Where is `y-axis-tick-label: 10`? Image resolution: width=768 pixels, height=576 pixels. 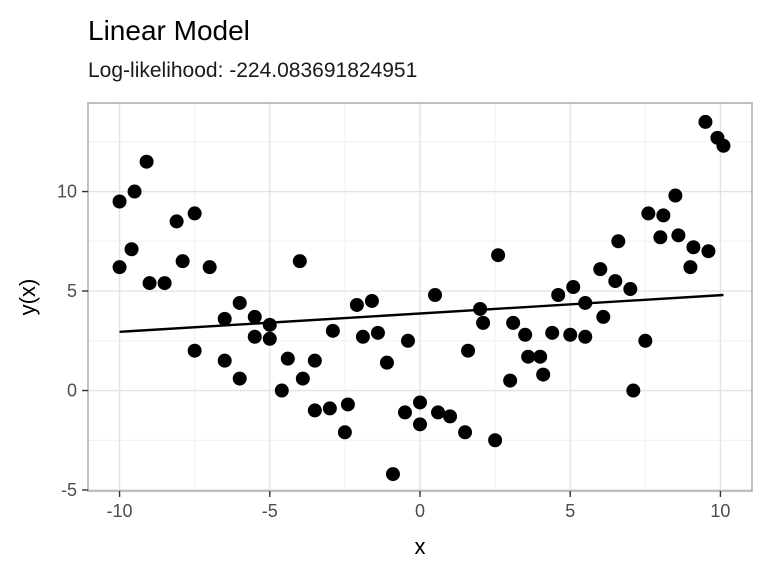 y-axis-tick-label: 10 is located at coordinates (67, 192).